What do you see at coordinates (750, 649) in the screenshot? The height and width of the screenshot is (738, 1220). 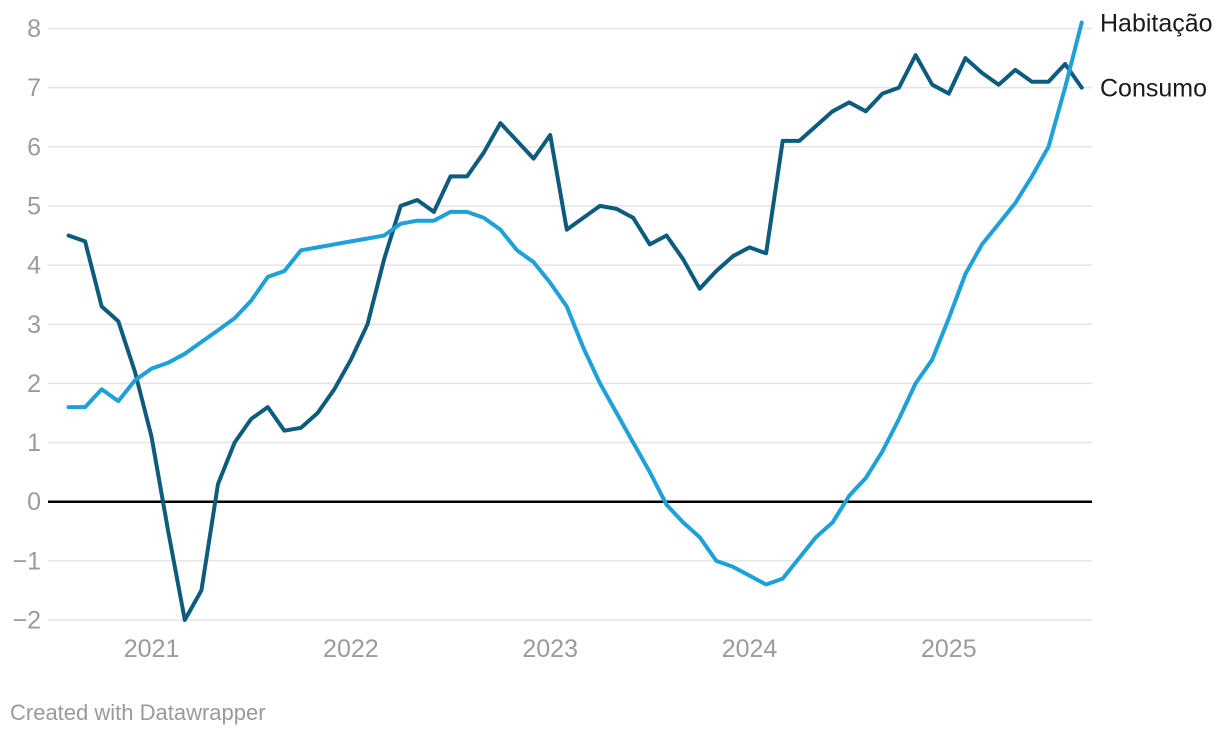 I see `x-axis-tick-label: 2024` at bounding box center [750, 649].